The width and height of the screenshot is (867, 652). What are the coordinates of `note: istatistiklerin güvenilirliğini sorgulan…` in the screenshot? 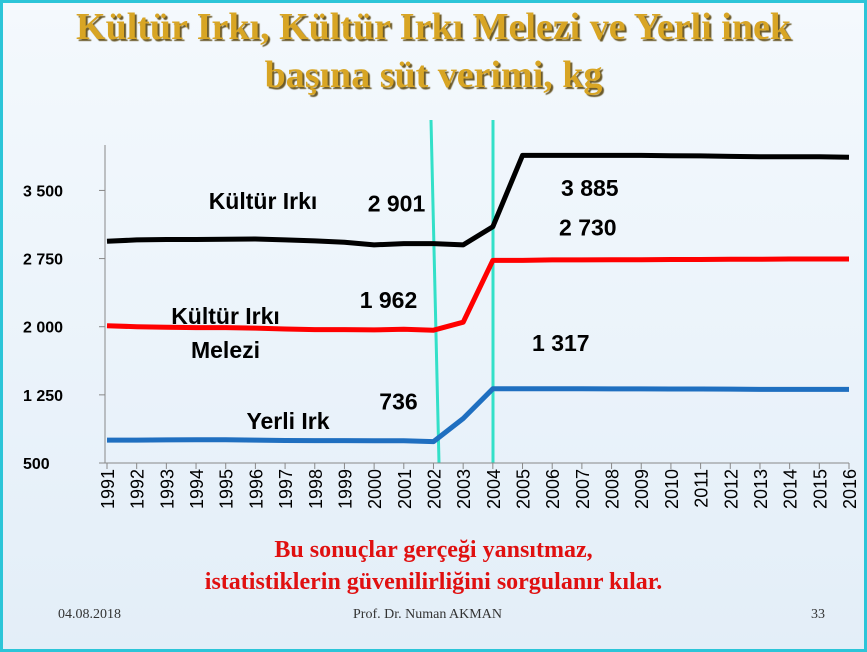 It's located at (433, 582).